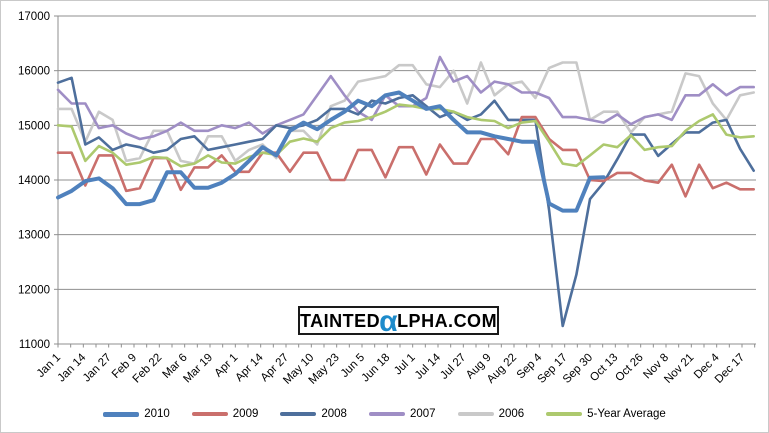 The width and height of the screenshot is (769, 433). I want to click on legend-item-2008: 2008, so click(313, 414).